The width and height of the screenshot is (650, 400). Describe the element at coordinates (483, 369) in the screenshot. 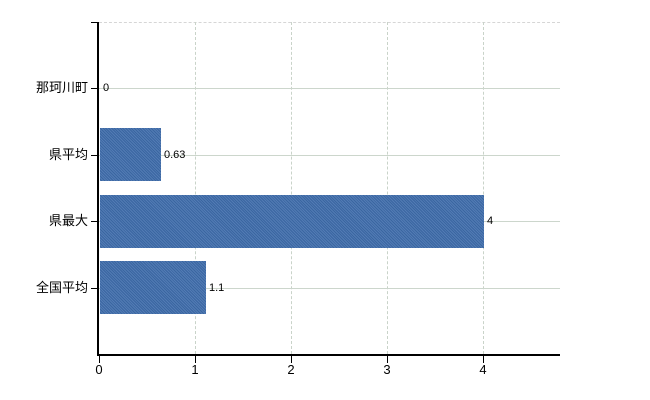

I see `x-tick-label: 4` at that location.